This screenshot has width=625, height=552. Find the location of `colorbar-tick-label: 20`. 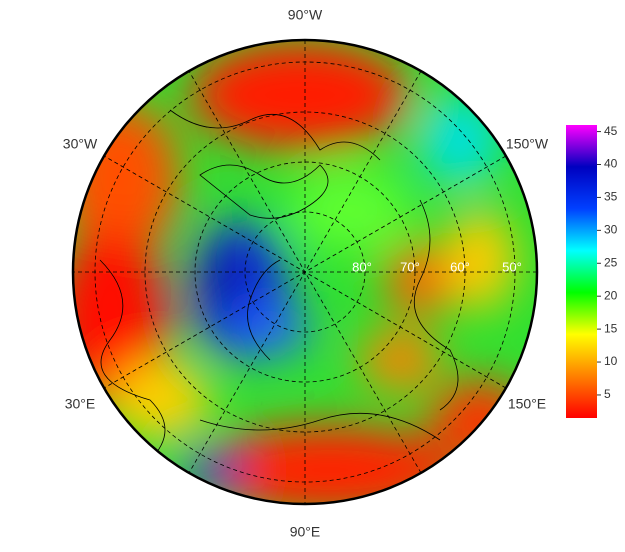

colorbar-tick-label: 20 is located at coordinates (611, 295).